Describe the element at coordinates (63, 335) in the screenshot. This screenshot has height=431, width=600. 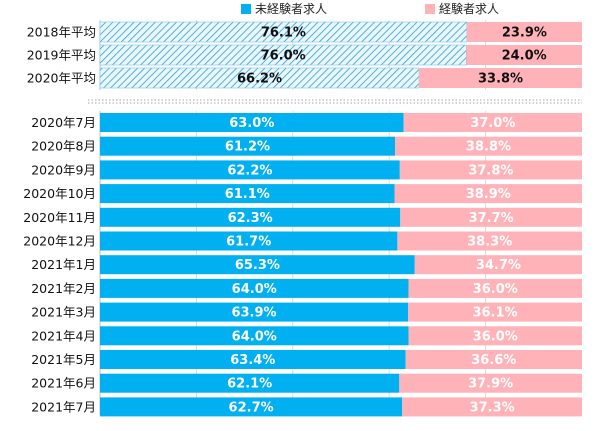
I see `category-label: 2021年4月` at that location.